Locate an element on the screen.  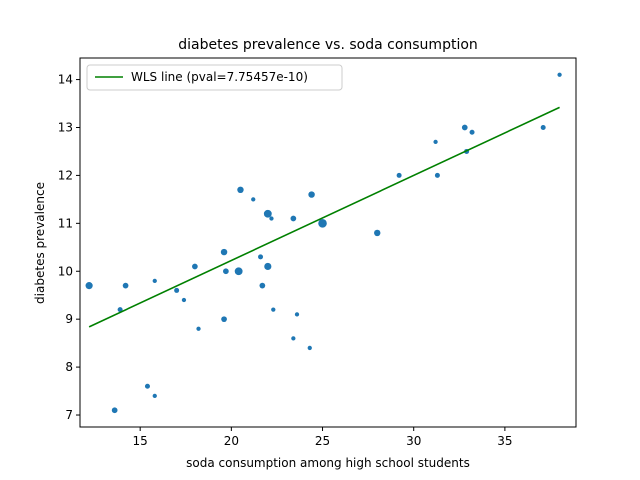
legend-box is located at coordinates (214, 77).